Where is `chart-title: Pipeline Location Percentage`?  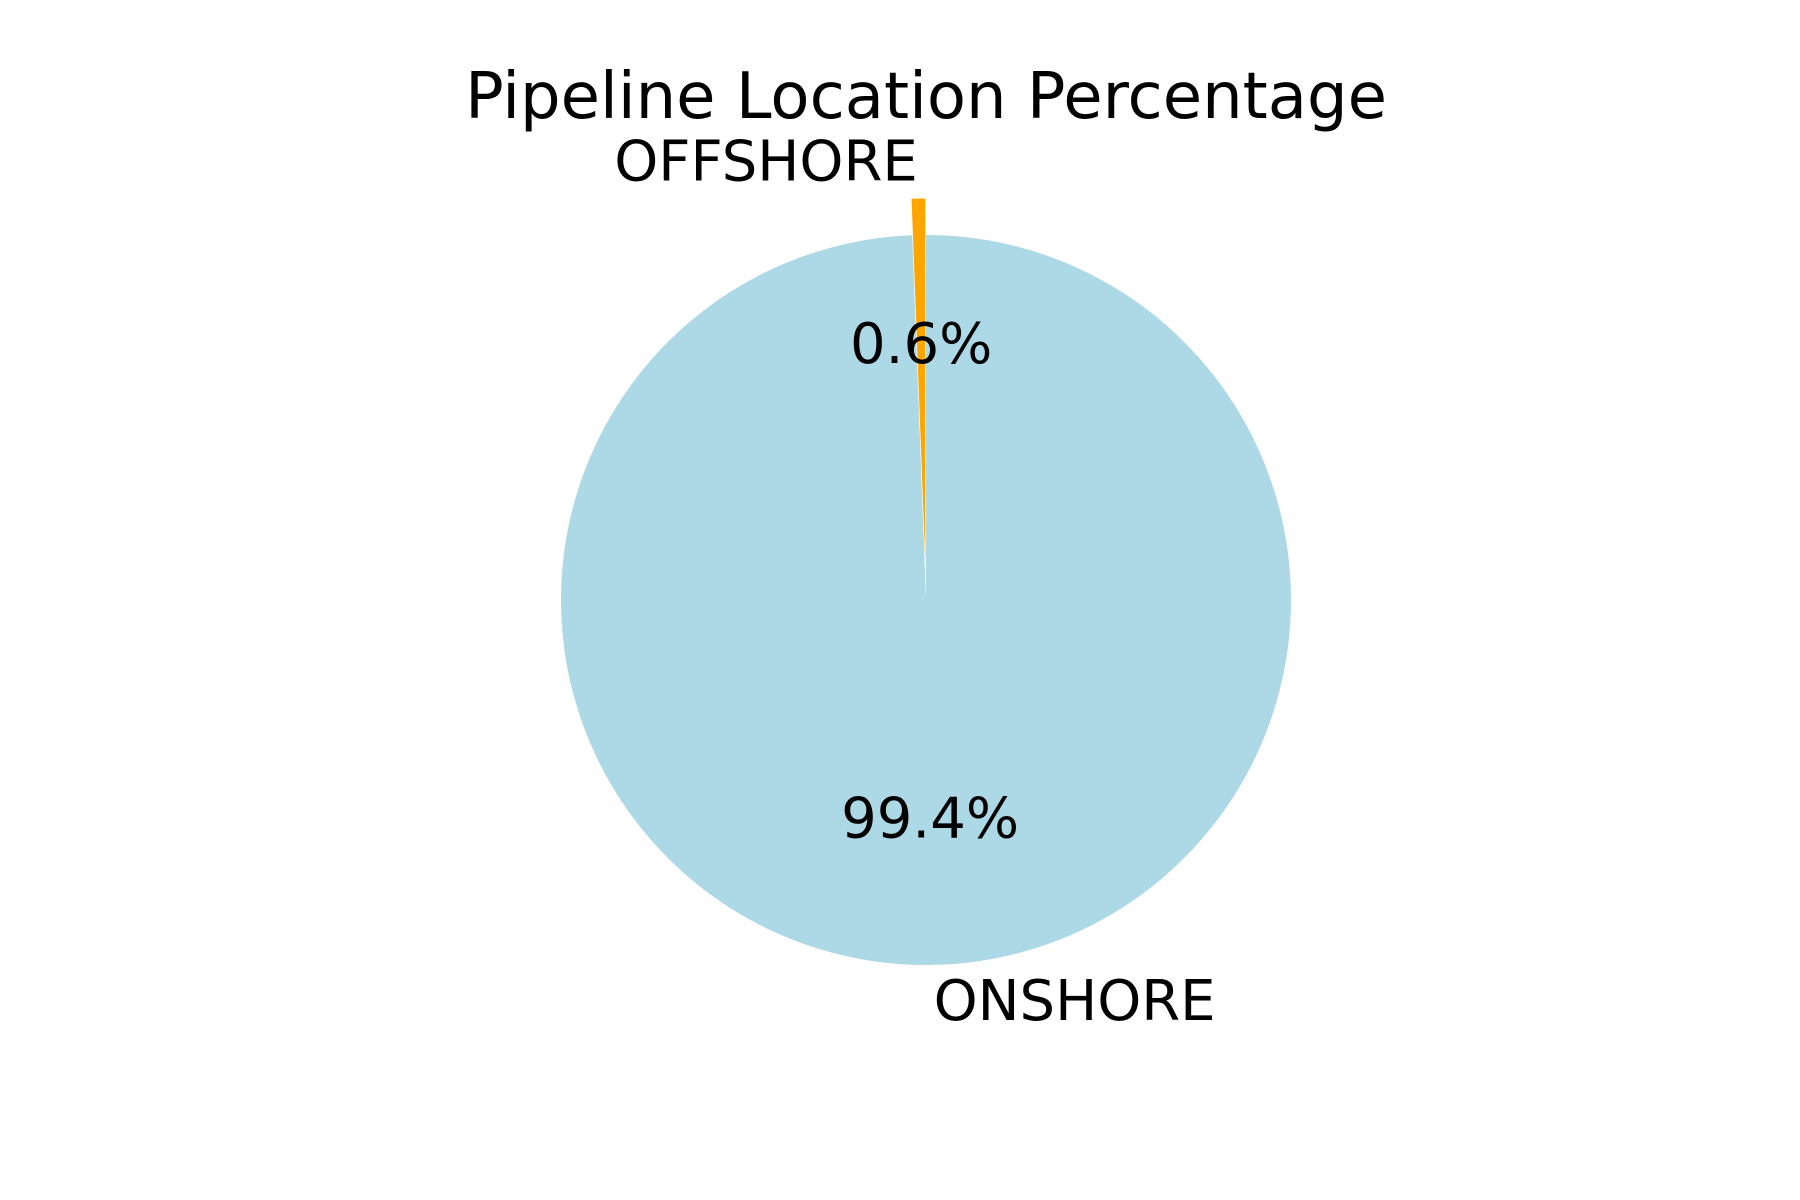 chart-title: Pipeline Location Percentage is located at coordinates (926, 97).